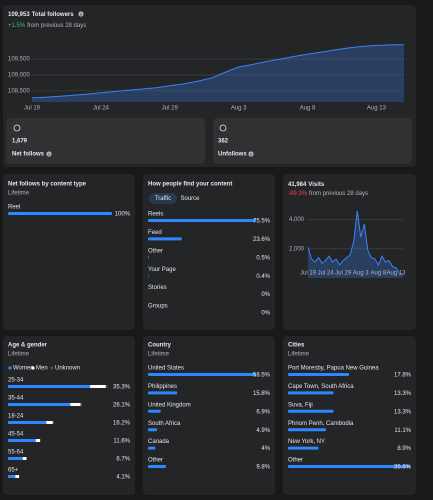 Image resolution: width=433 pixels, height=500 pixels. I want to click on change-value: -89.3%, so click(298, 194).